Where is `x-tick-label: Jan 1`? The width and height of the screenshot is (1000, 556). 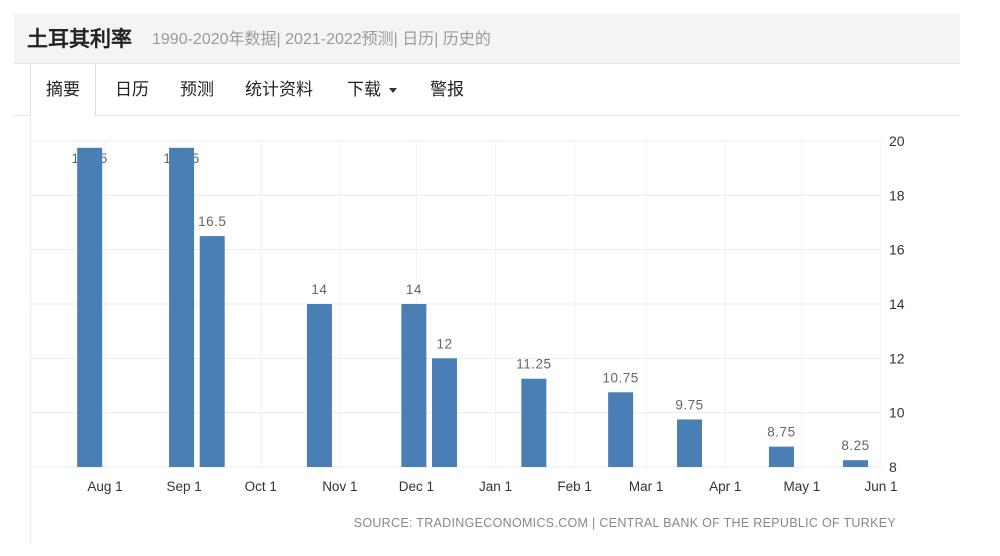 x-tick-label: Jan 1 is located at coordinates (495, 486).